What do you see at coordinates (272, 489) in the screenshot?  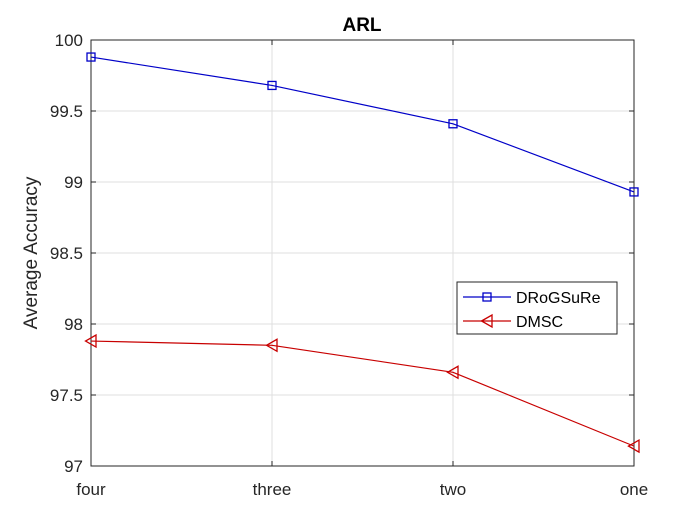 I see `x-tick-label: three` at bounding box center [272, 489].